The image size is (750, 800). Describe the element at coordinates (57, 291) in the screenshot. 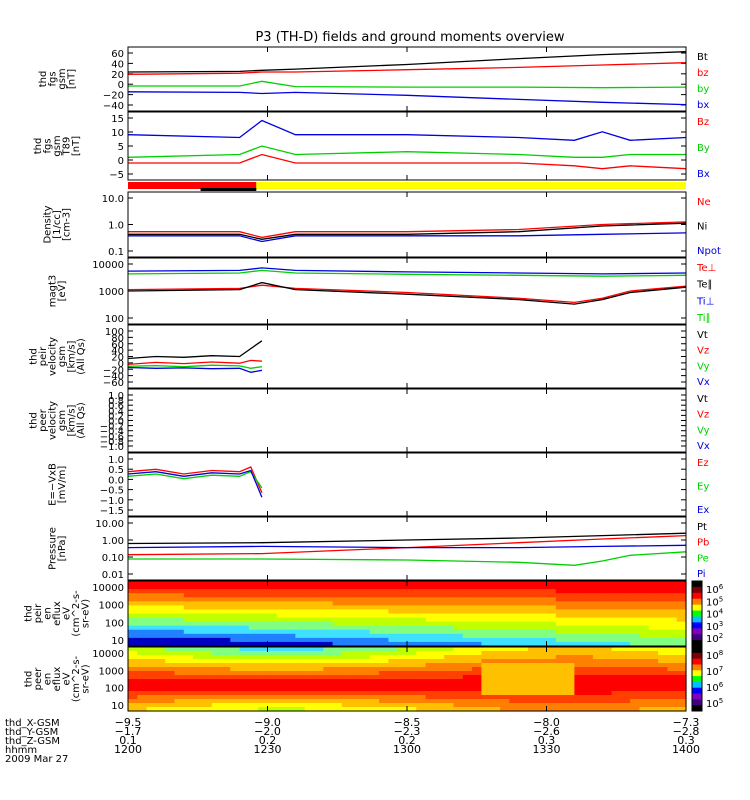

I see `y-axis-label: magt3[eV]` at that location.